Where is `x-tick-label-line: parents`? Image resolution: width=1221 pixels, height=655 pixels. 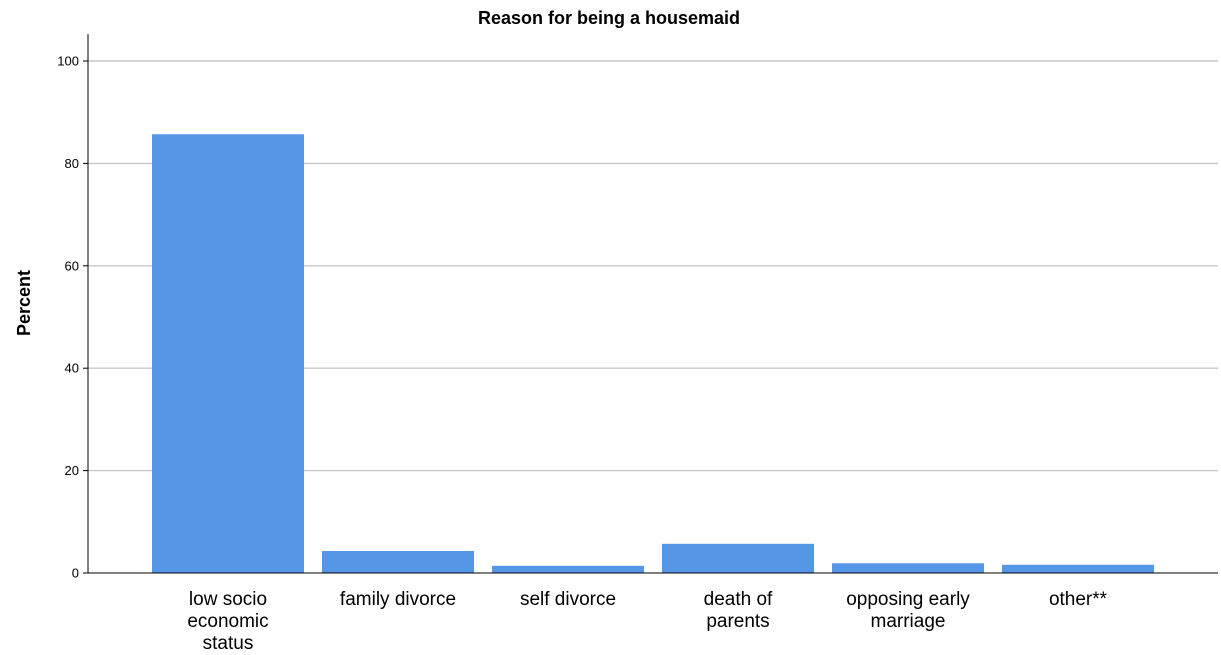 x-tick-label-line: parents is located at coordinates (737, 621).